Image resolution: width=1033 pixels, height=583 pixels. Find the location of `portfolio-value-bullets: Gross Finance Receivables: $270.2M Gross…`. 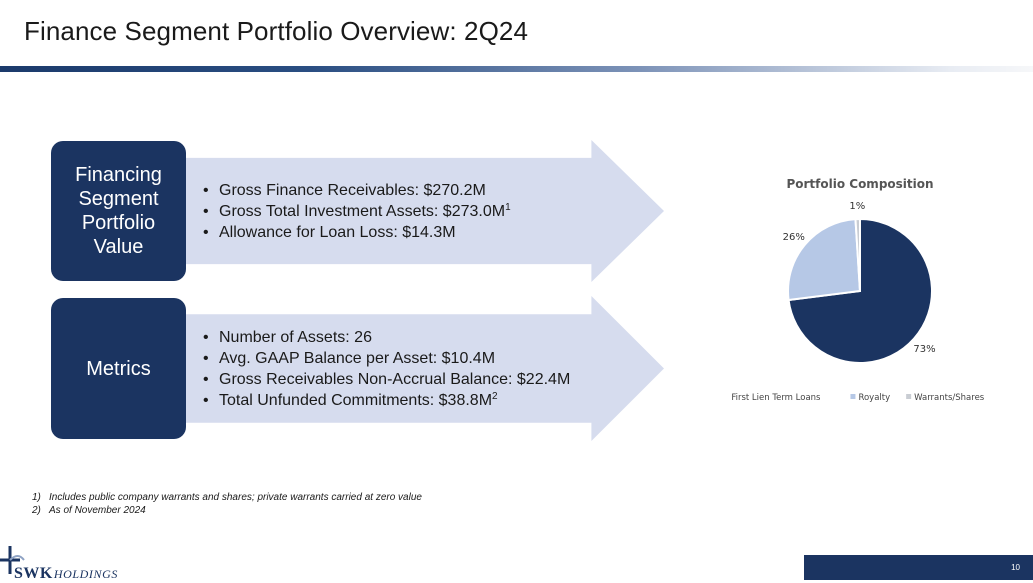

portfolio-value-bullets: Gross Finance Receivables: $270.2M Gross… is located at coordinates (356, 211).